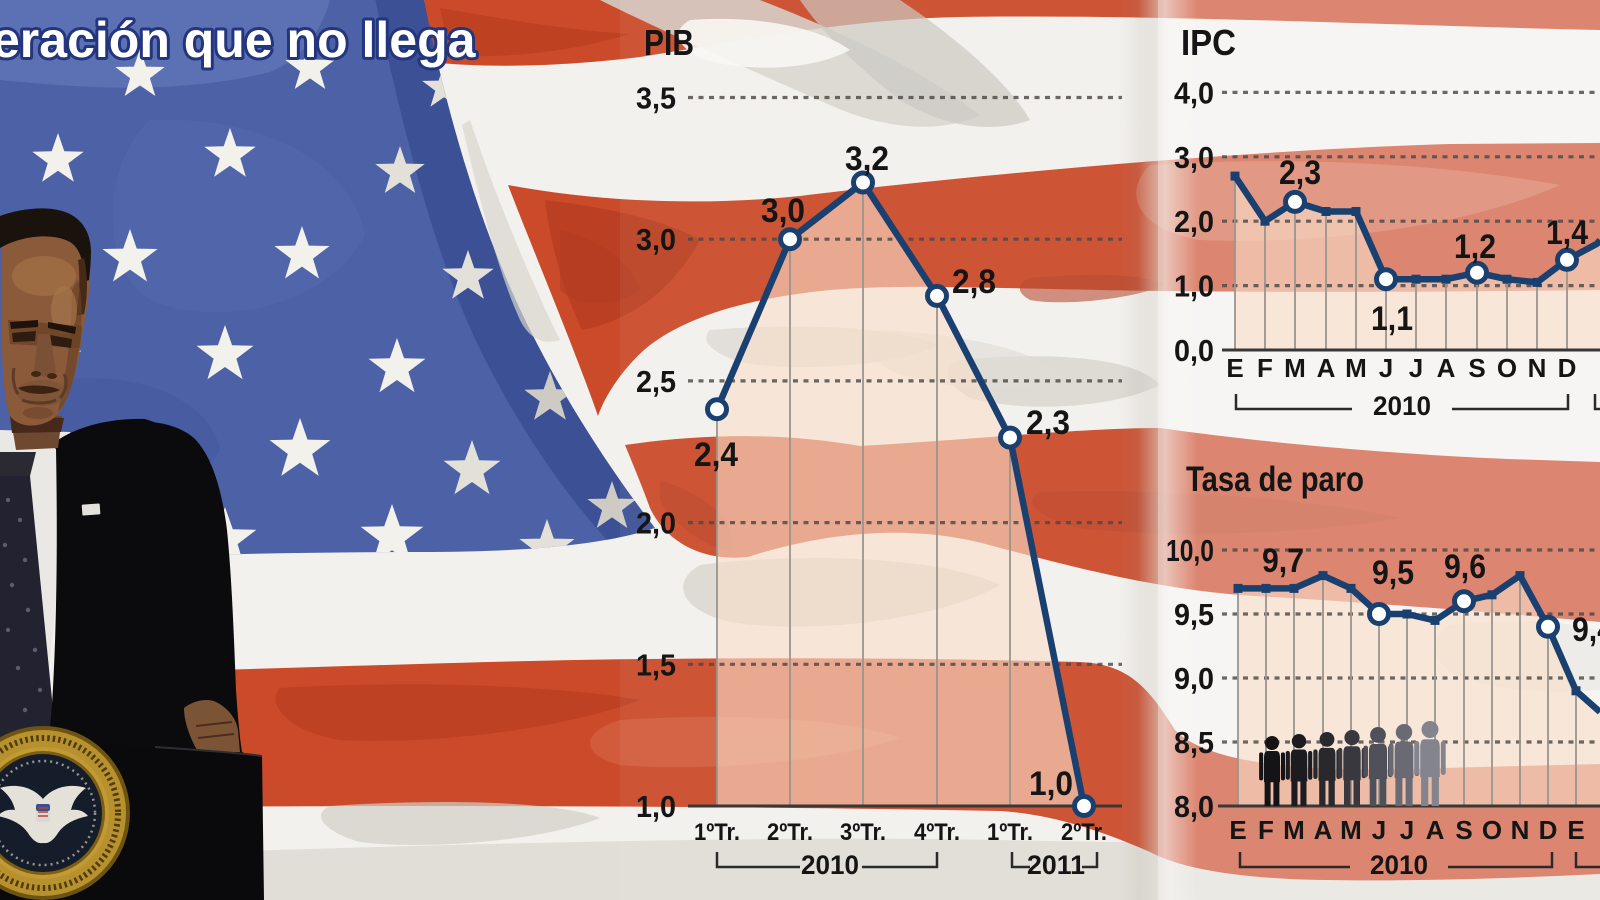 Image resolution: width=1600 pixels, height=900 pixels. What do you see at coordinates (1194, 350) in the screenshot?
I see `svg-text: 0,0` at bounding box center [1194, 350].